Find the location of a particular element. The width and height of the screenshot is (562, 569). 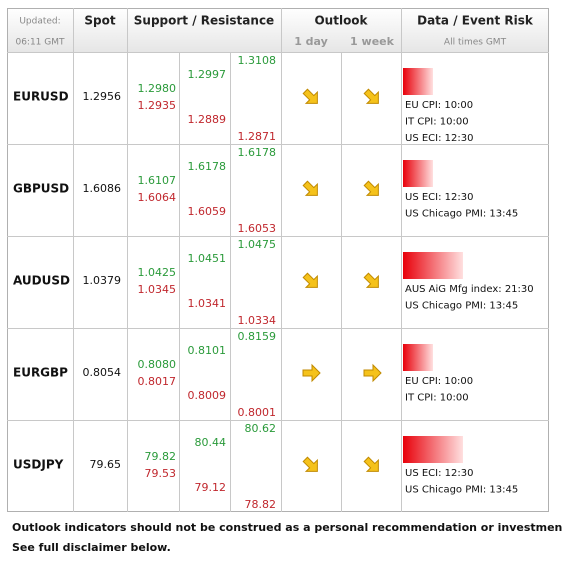

support: 79.12 is located at coordinates (211, 487).